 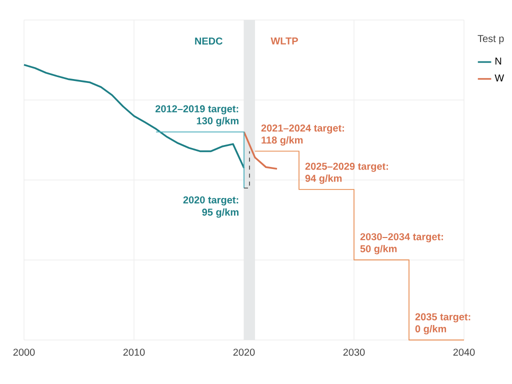 What do you see at coordinates (24, 352) in the screenshot?
I see `x-tick-label: 2000` at bounding box center [24, 352].